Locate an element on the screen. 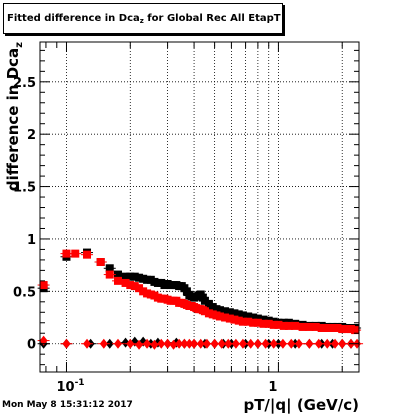  x-tick-label: 1 is located at coordinates (272, 387).